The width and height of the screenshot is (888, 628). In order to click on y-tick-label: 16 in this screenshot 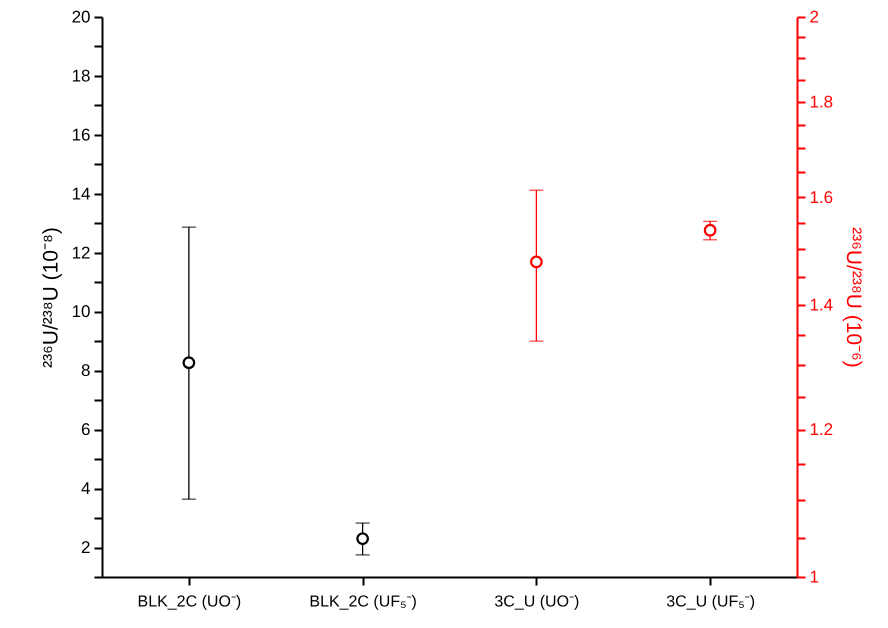, I will do `click(81, 134)`.